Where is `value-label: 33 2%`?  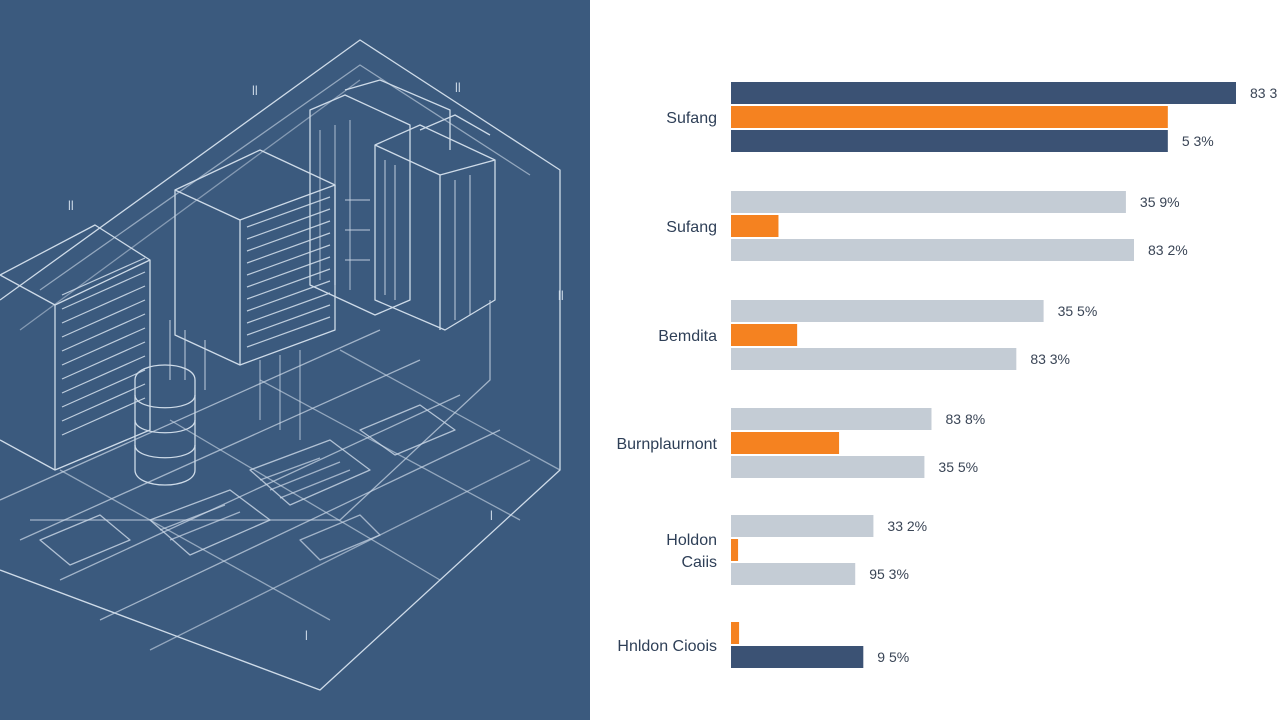 value-label: 33 2% is located at coordinates (907, 526).